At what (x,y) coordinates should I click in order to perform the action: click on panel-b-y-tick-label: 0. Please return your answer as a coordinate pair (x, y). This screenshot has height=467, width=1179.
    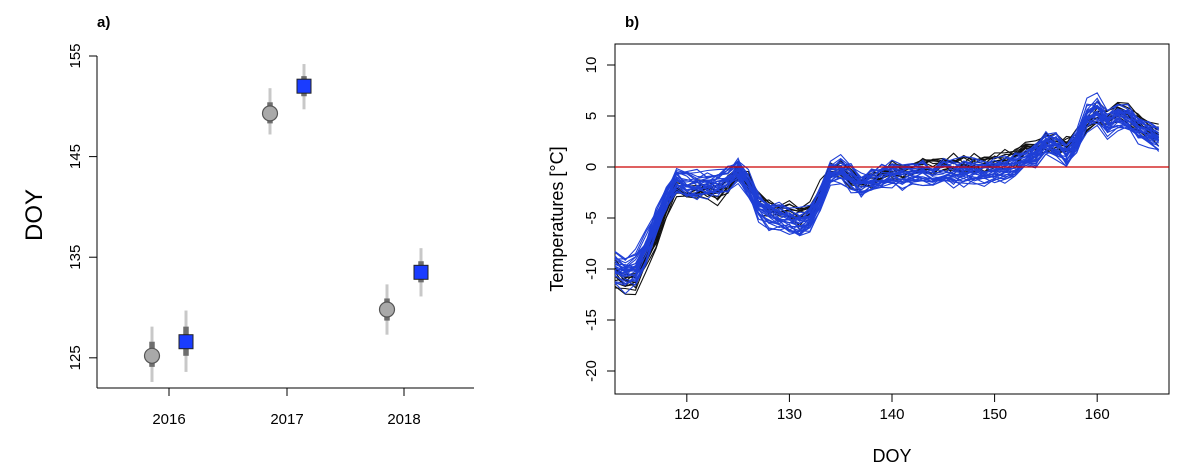
    Looking at the image, I should click on (591, 167).